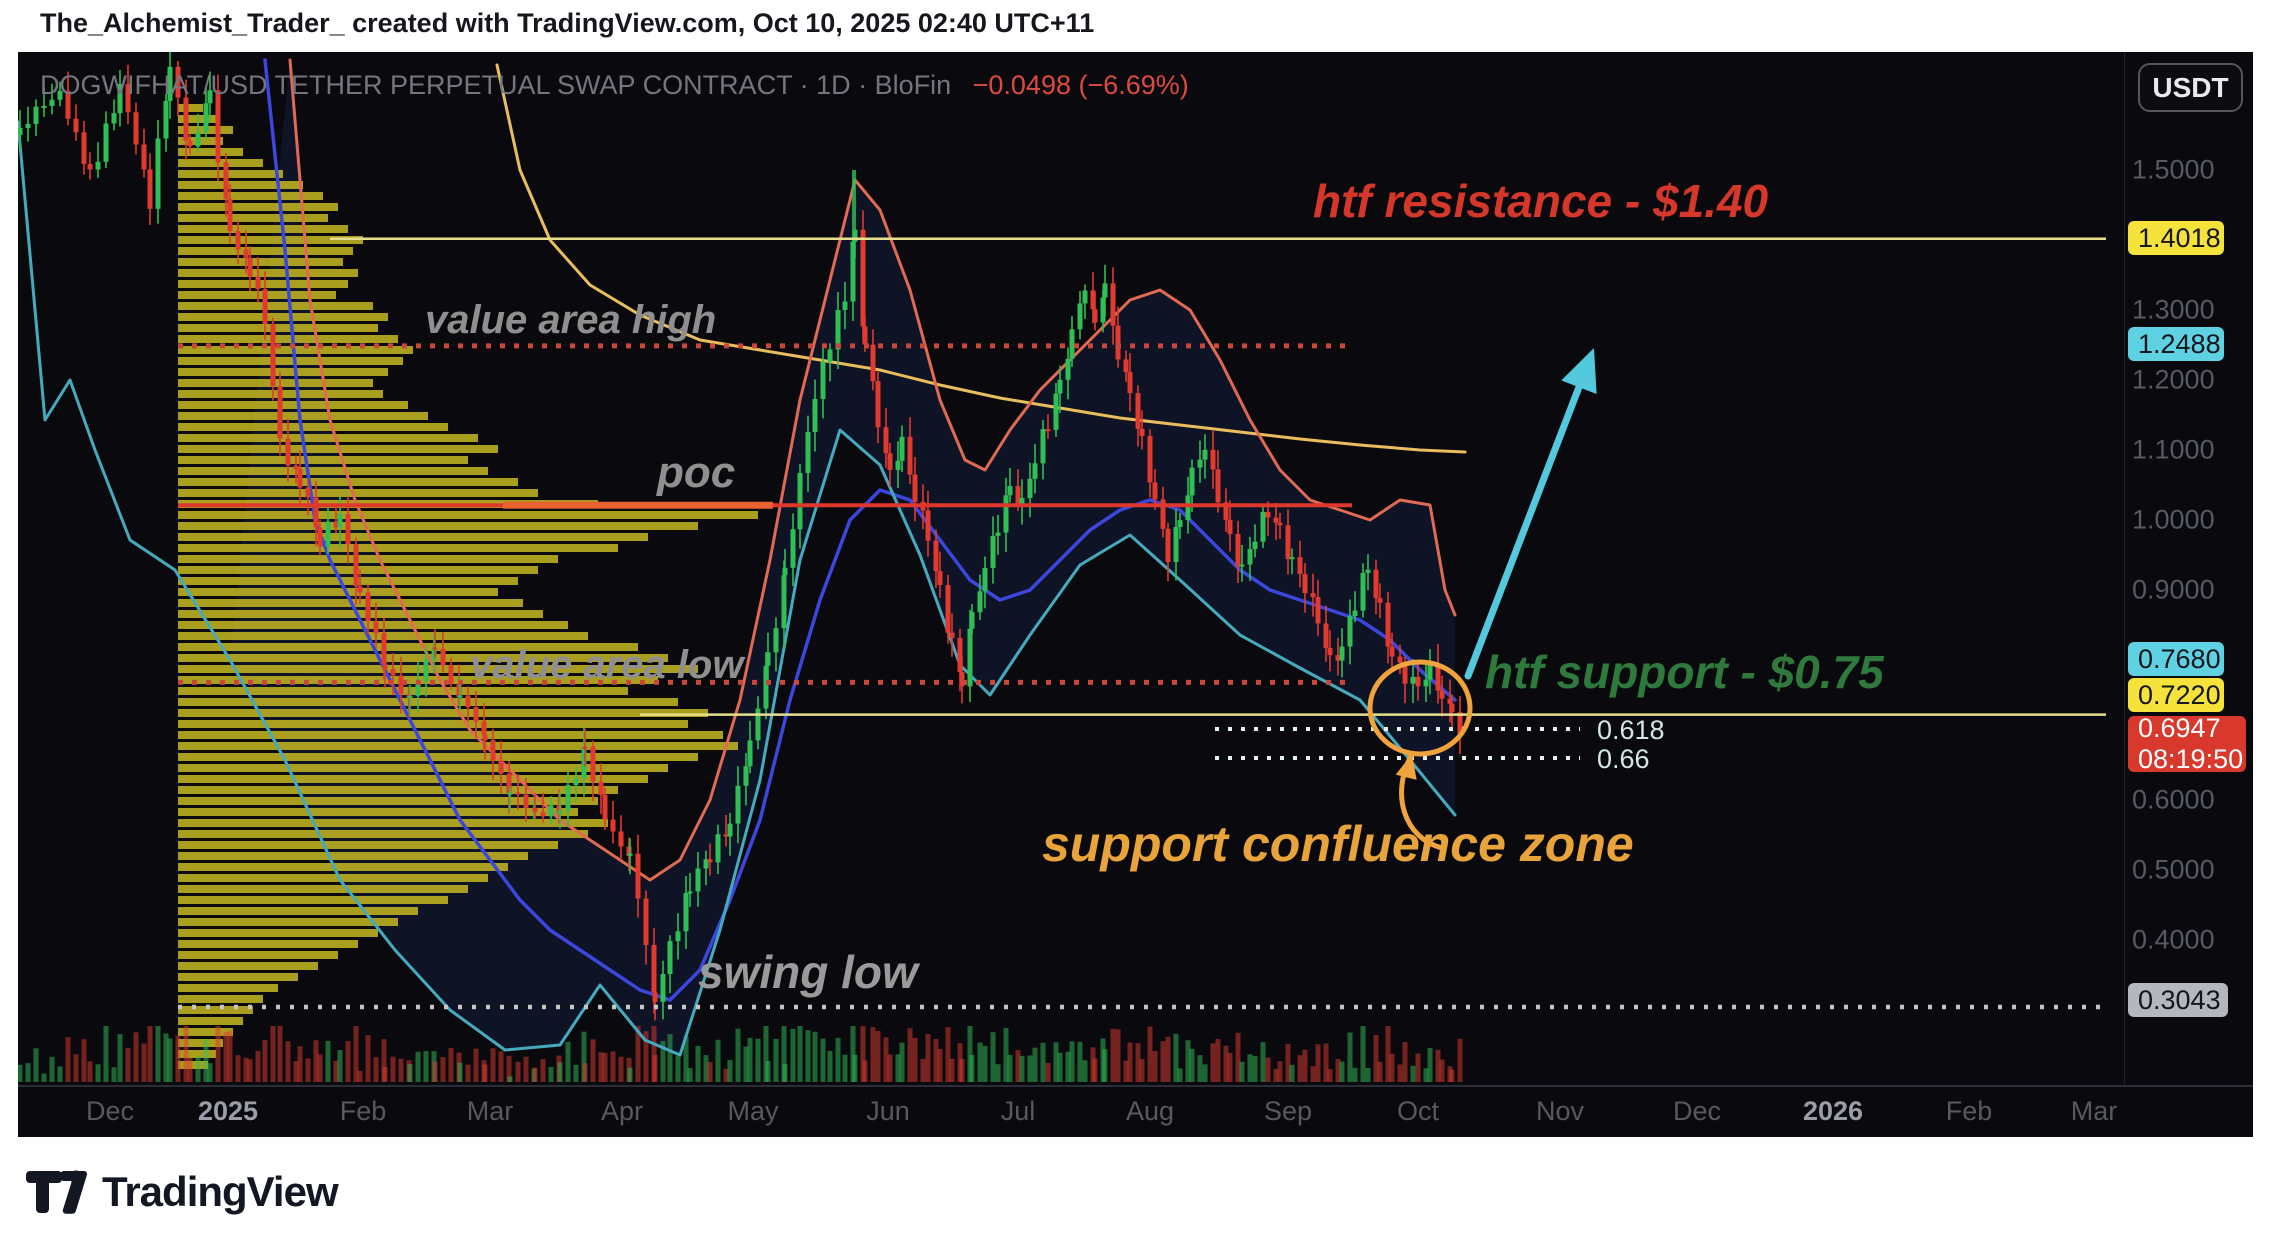  Describe the element at coordinates (753, 1111) in the screenshot. I see `time-axis-label-May: May` at that location.